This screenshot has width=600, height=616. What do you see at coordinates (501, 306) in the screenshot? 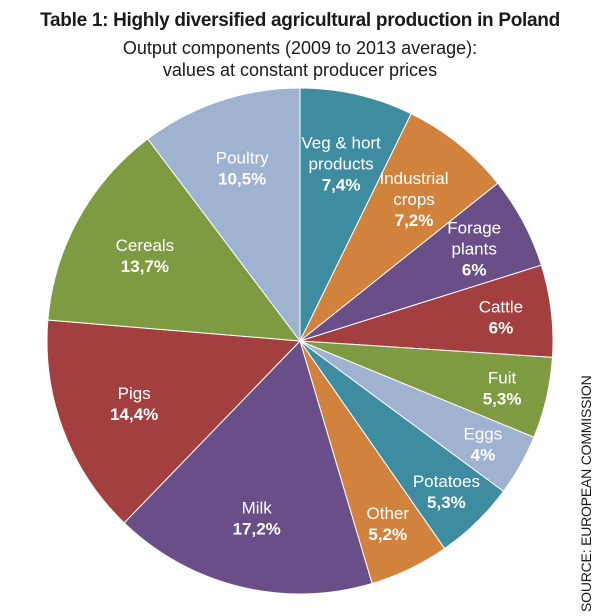
I see `slice-name-label: Cattle` at bounding box center [501, 306].